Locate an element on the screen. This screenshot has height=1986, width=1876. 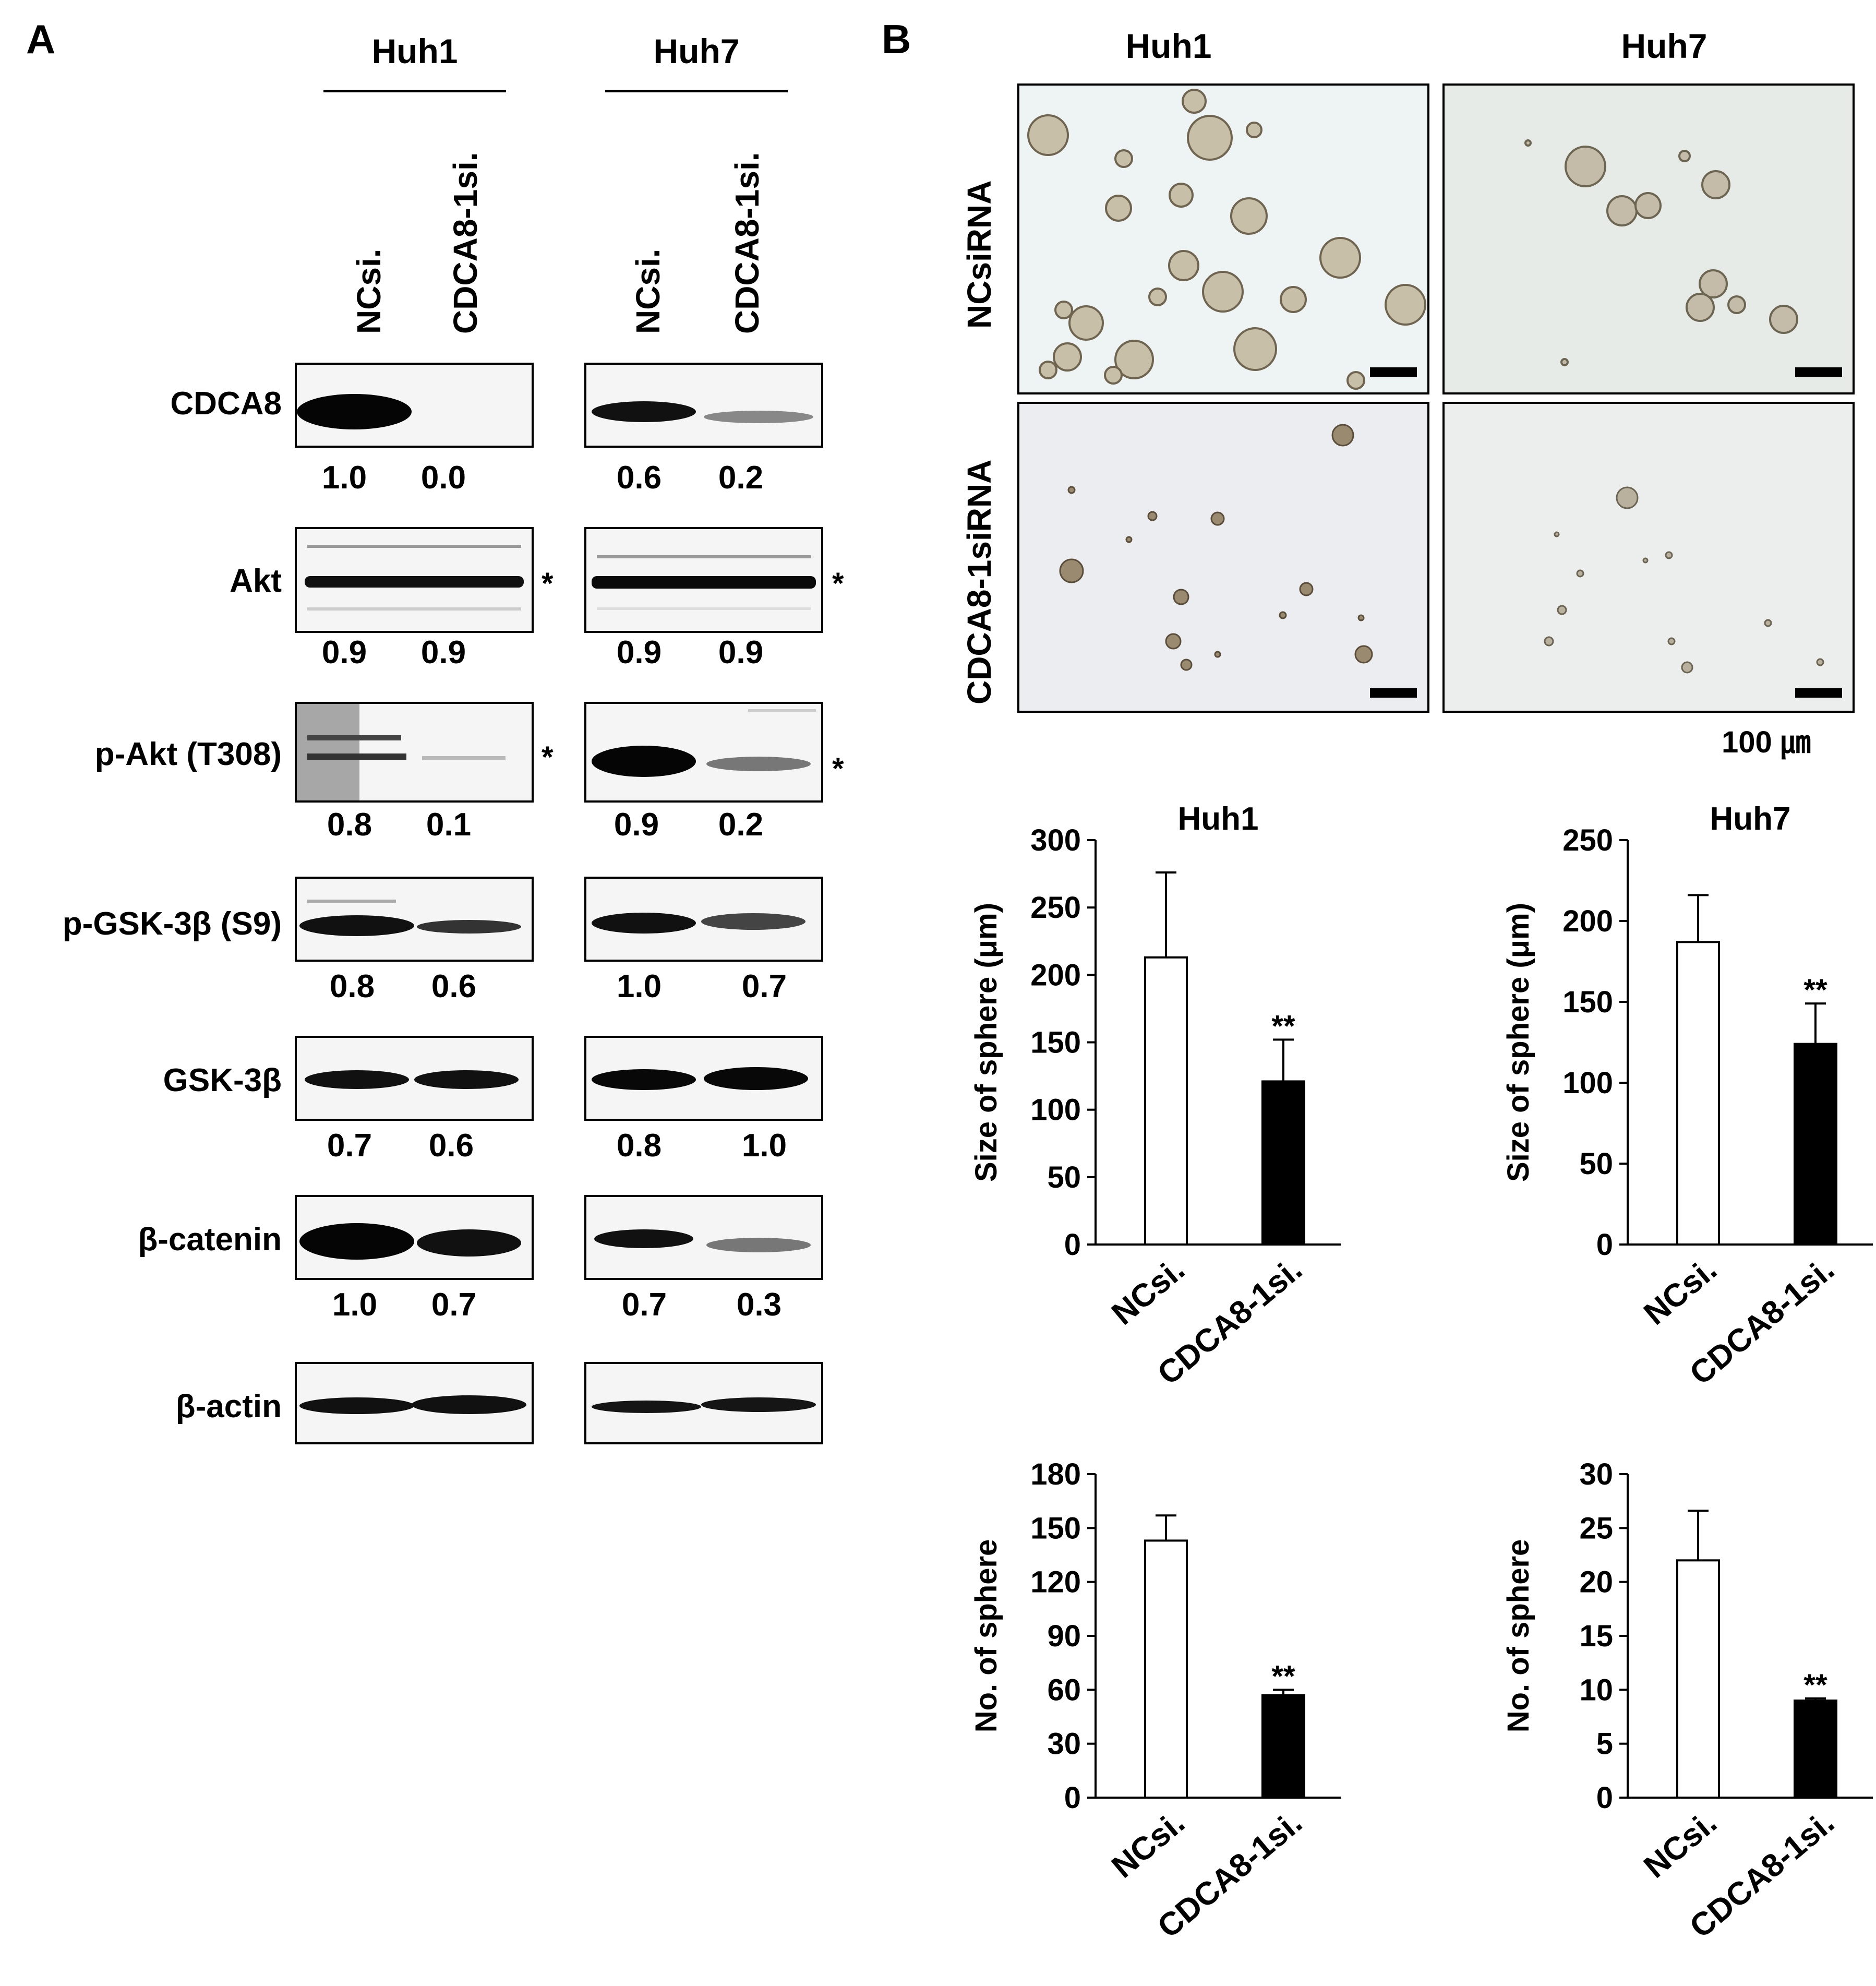
panel-b-letter: B is located at coordinates (896, 39).